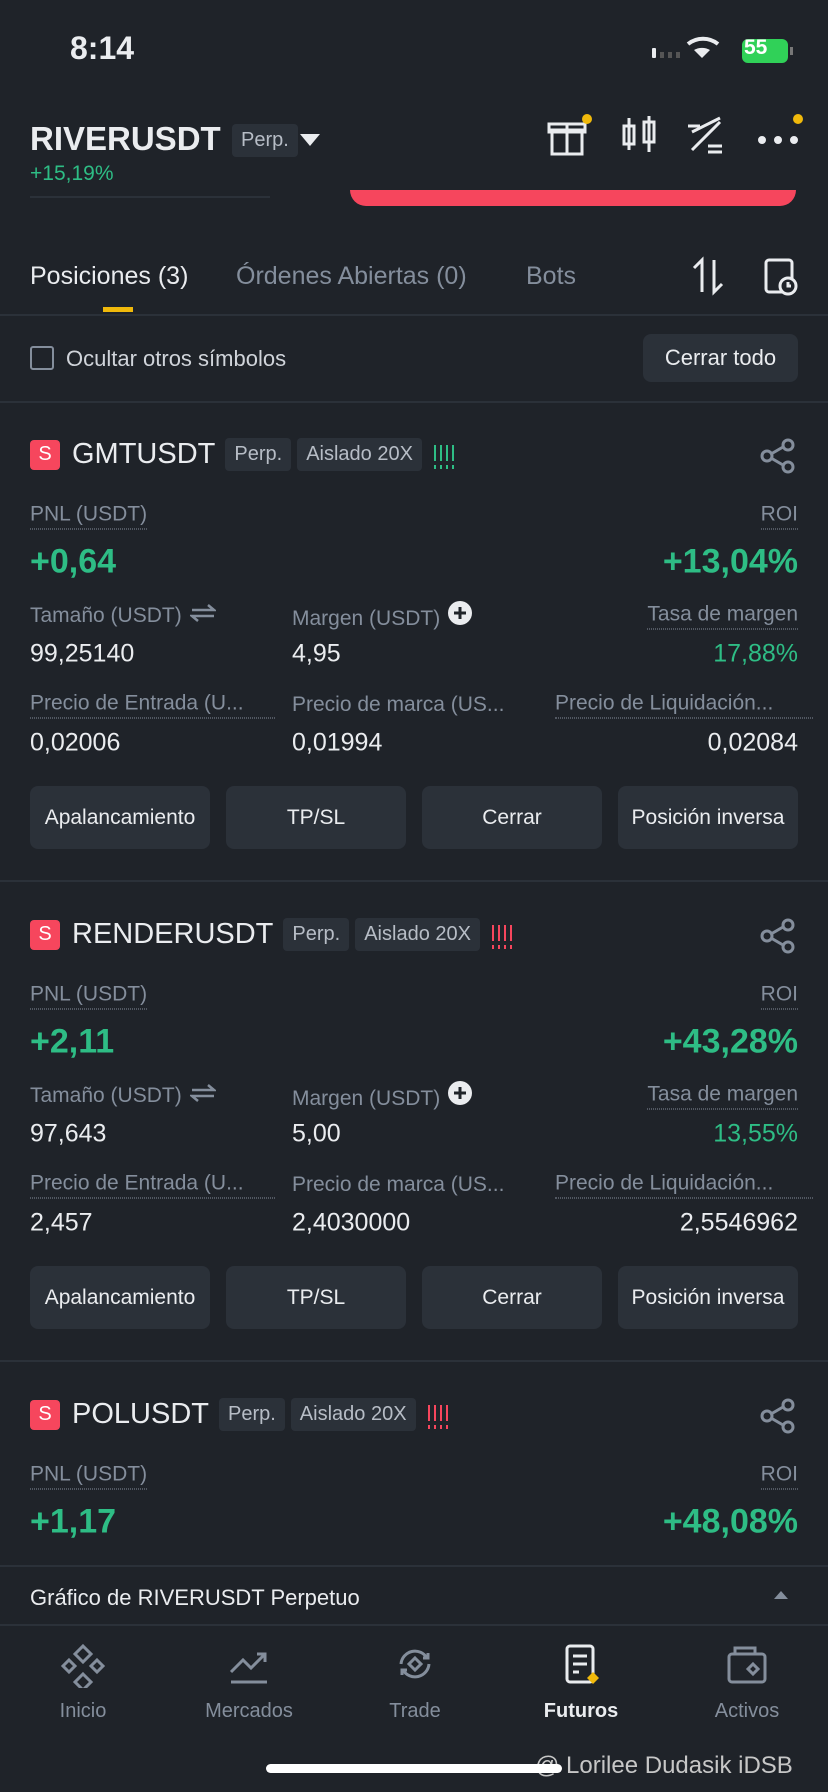 The image size is (828, 1792). Describe the element at coordinates (750, 276) in the screenshot. I see `tab-icons` at that location.